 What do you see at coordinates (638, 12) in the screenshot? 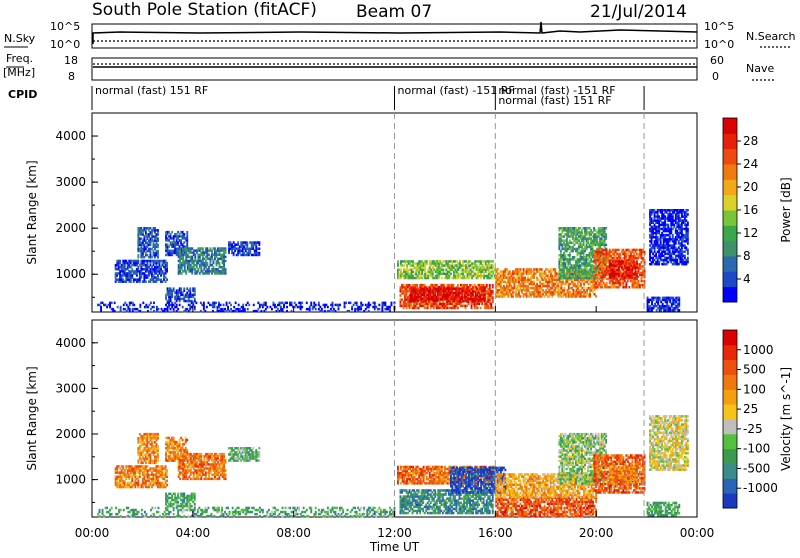
I see `date-label: 21/Jul/2014` at bounding box center [638, 12].